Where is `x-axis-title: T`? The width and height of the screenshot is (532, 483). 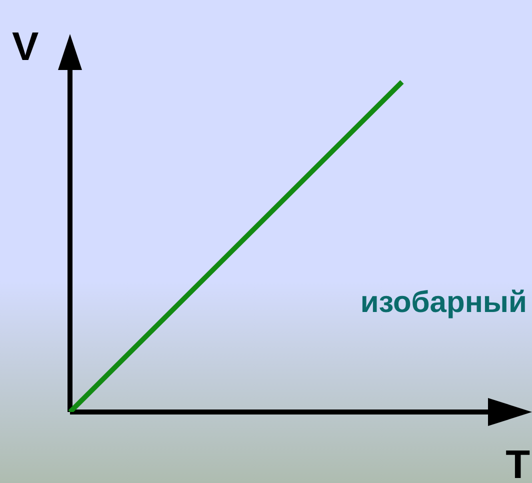 x-axis-title: T is located at coordinates (518, 463).